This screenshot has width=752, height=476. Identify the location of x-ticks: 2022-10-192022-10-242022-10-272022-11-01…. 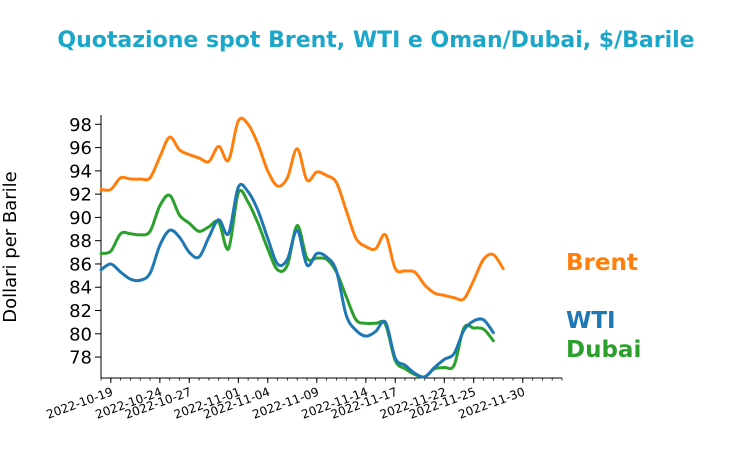
(304, 400).